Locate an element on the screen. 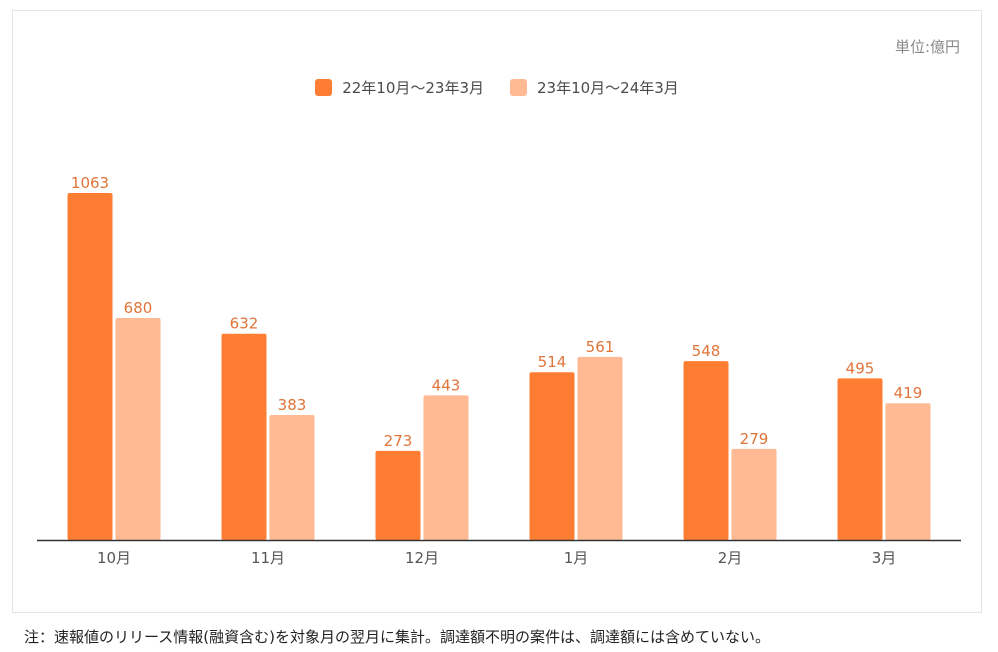  data-label-1-6: 495 is located at coordinates (860, 368).